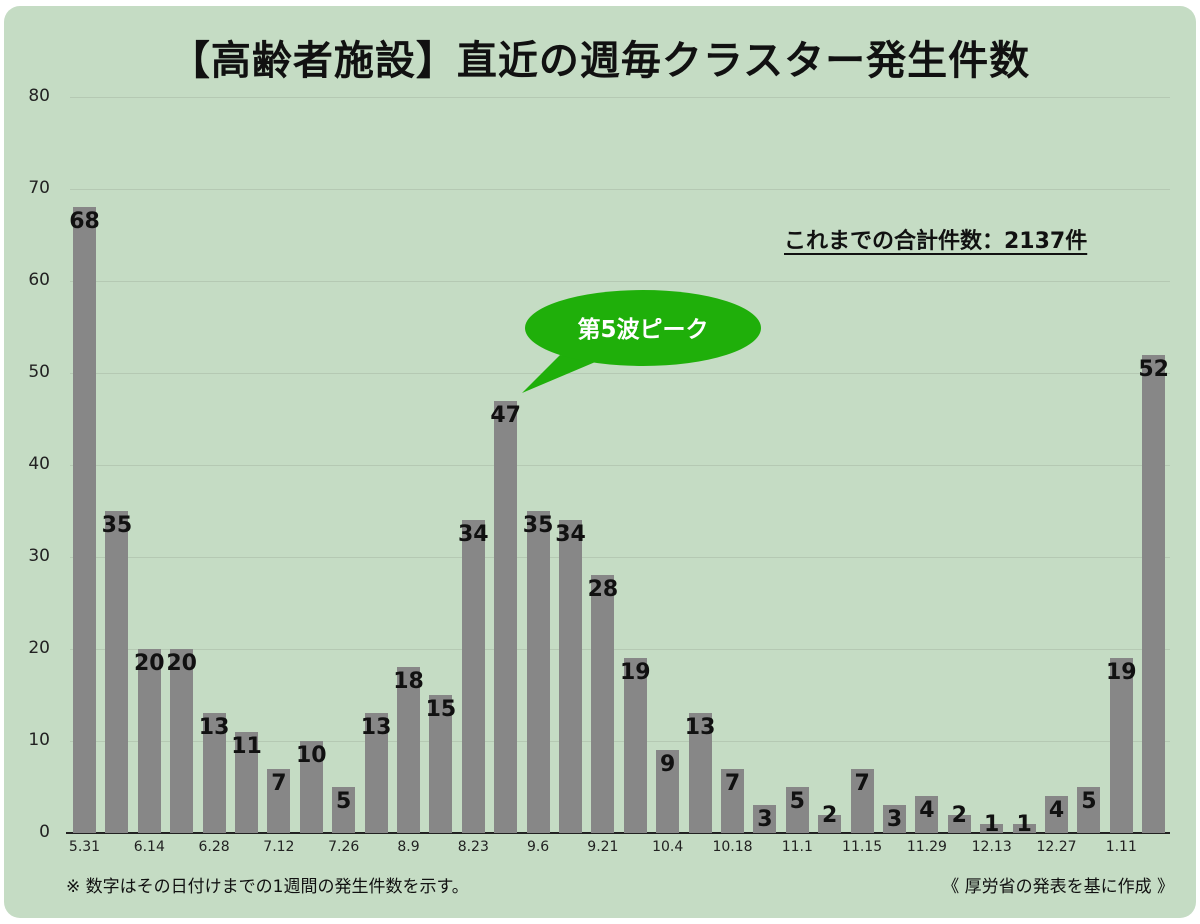 This screenshot has width=1200, height=924. What do you see at coordinates (505, 415) in the screenshot?
I see `bar-value-label: 47` at bounding box center [505, 415].